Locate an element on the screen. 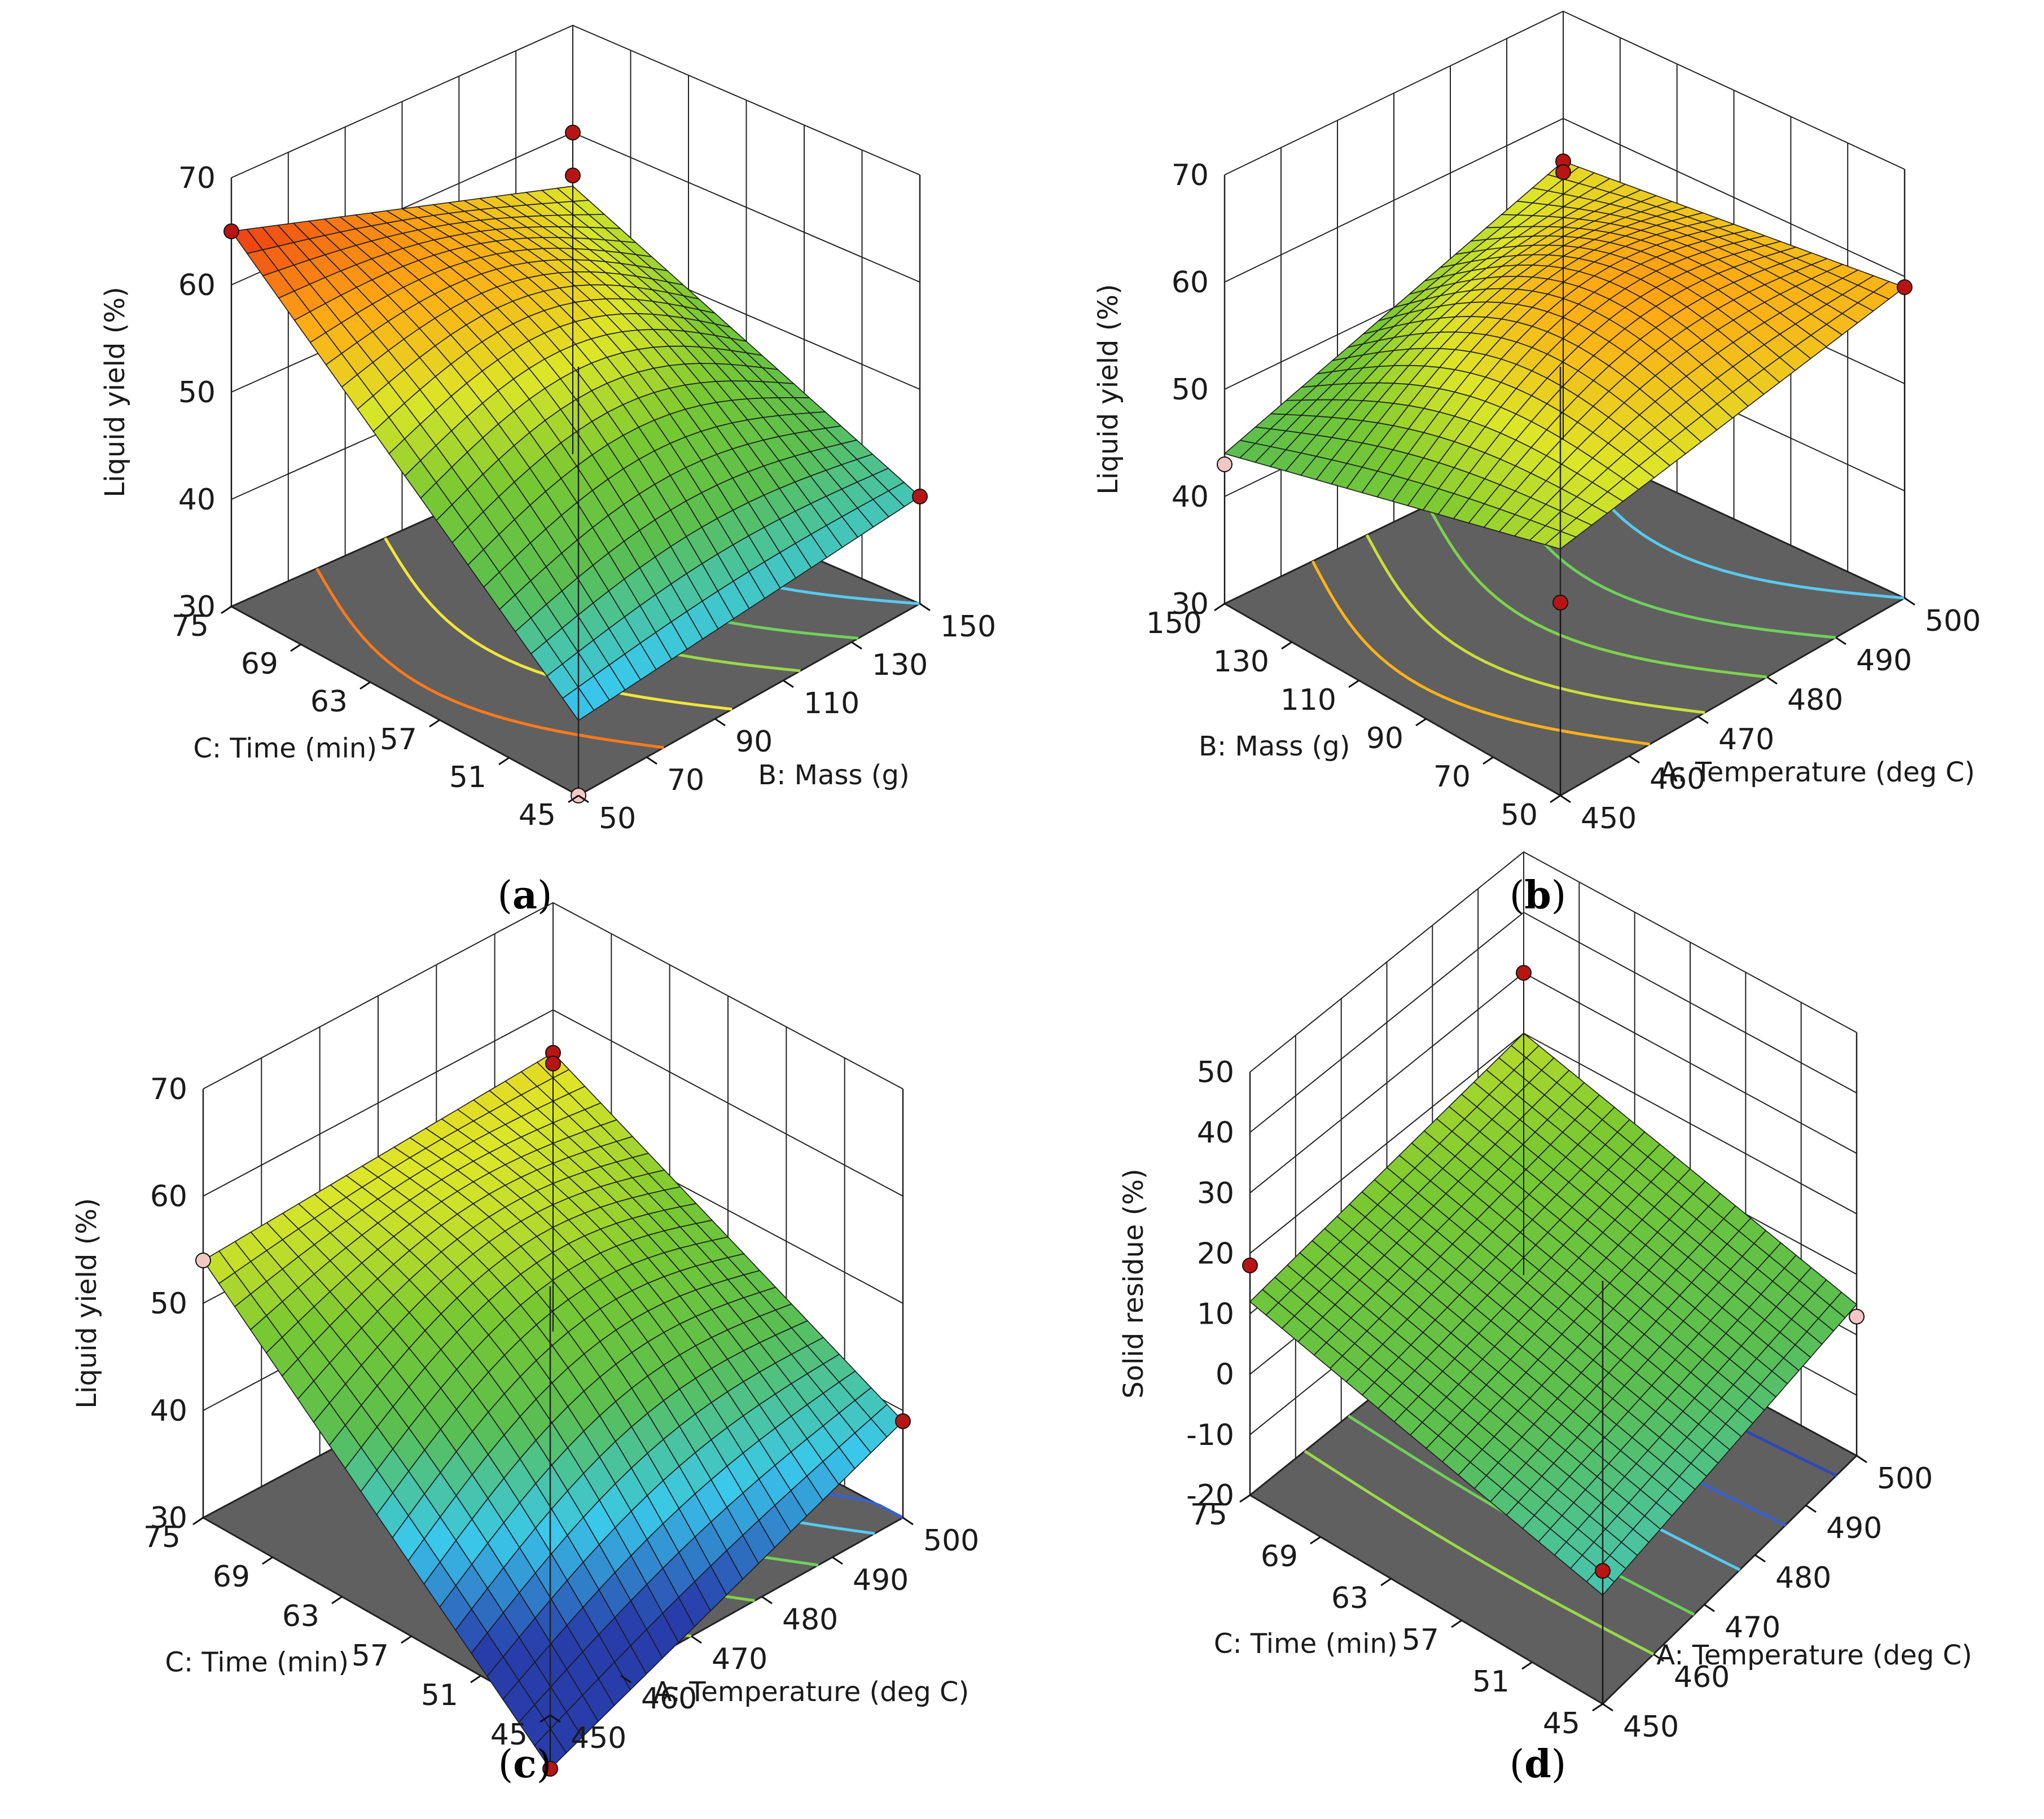  left-axis-label: B: Mass (g) is located at coordinates (1274, 746).